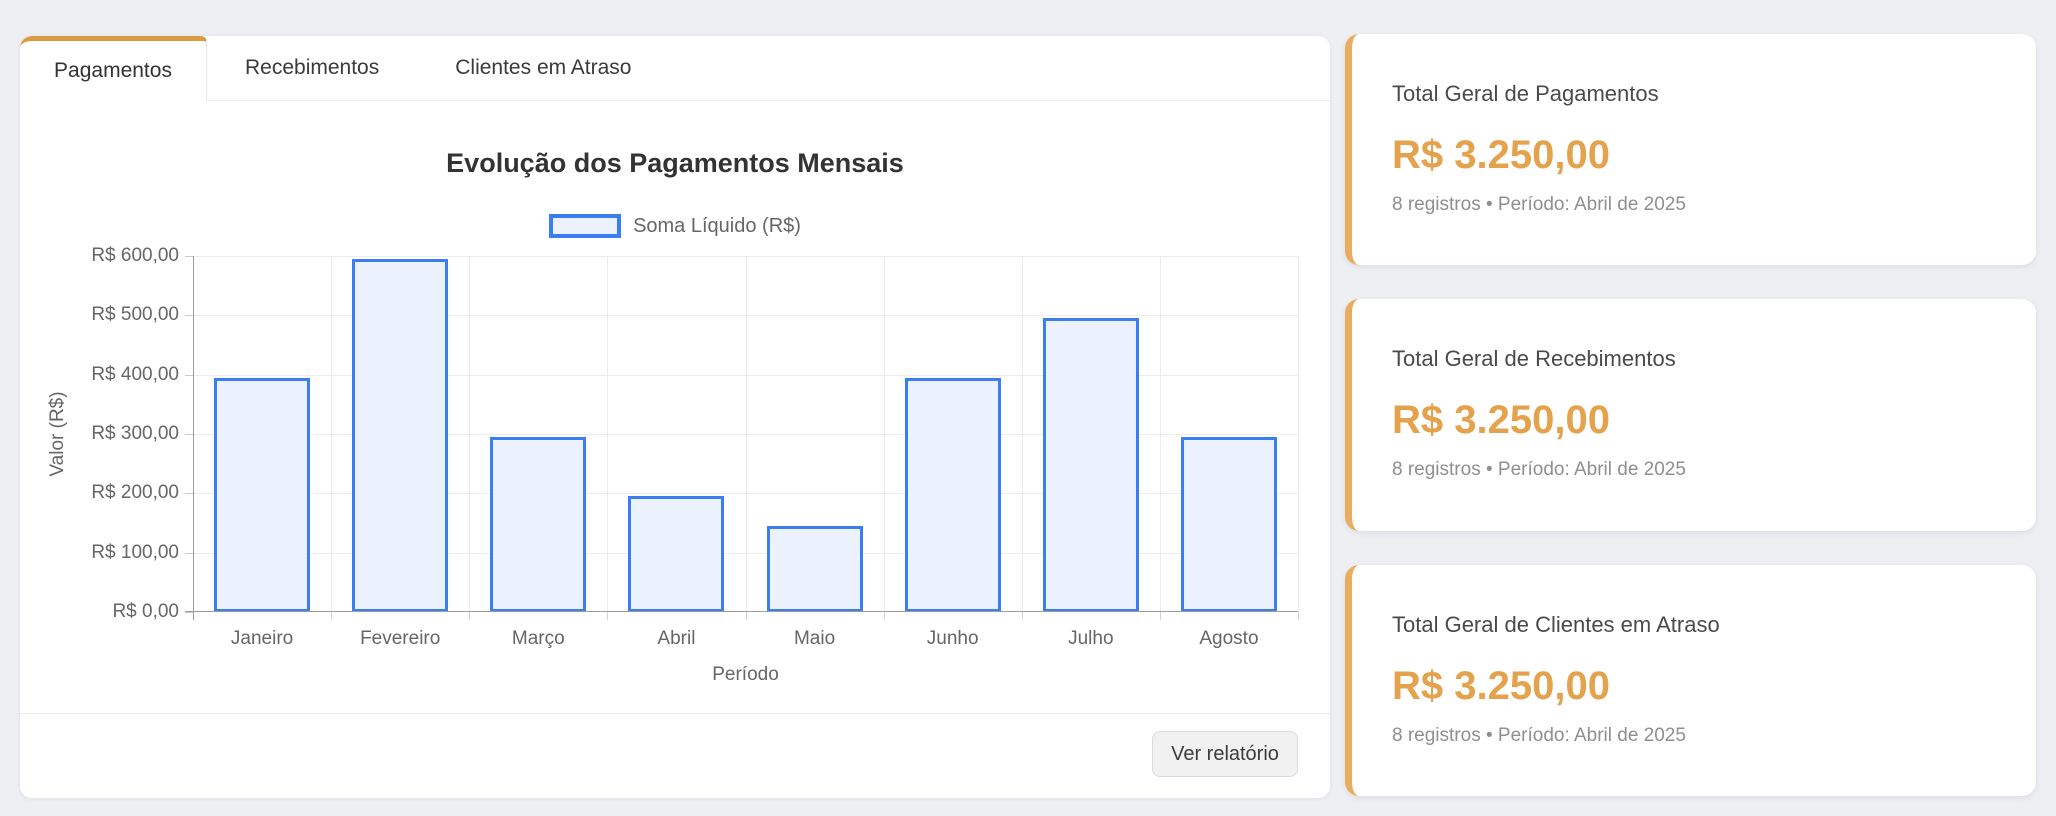 The image size is (2056, 816). I want to click on panel-footer: Ver relatório, so click(675, 755).